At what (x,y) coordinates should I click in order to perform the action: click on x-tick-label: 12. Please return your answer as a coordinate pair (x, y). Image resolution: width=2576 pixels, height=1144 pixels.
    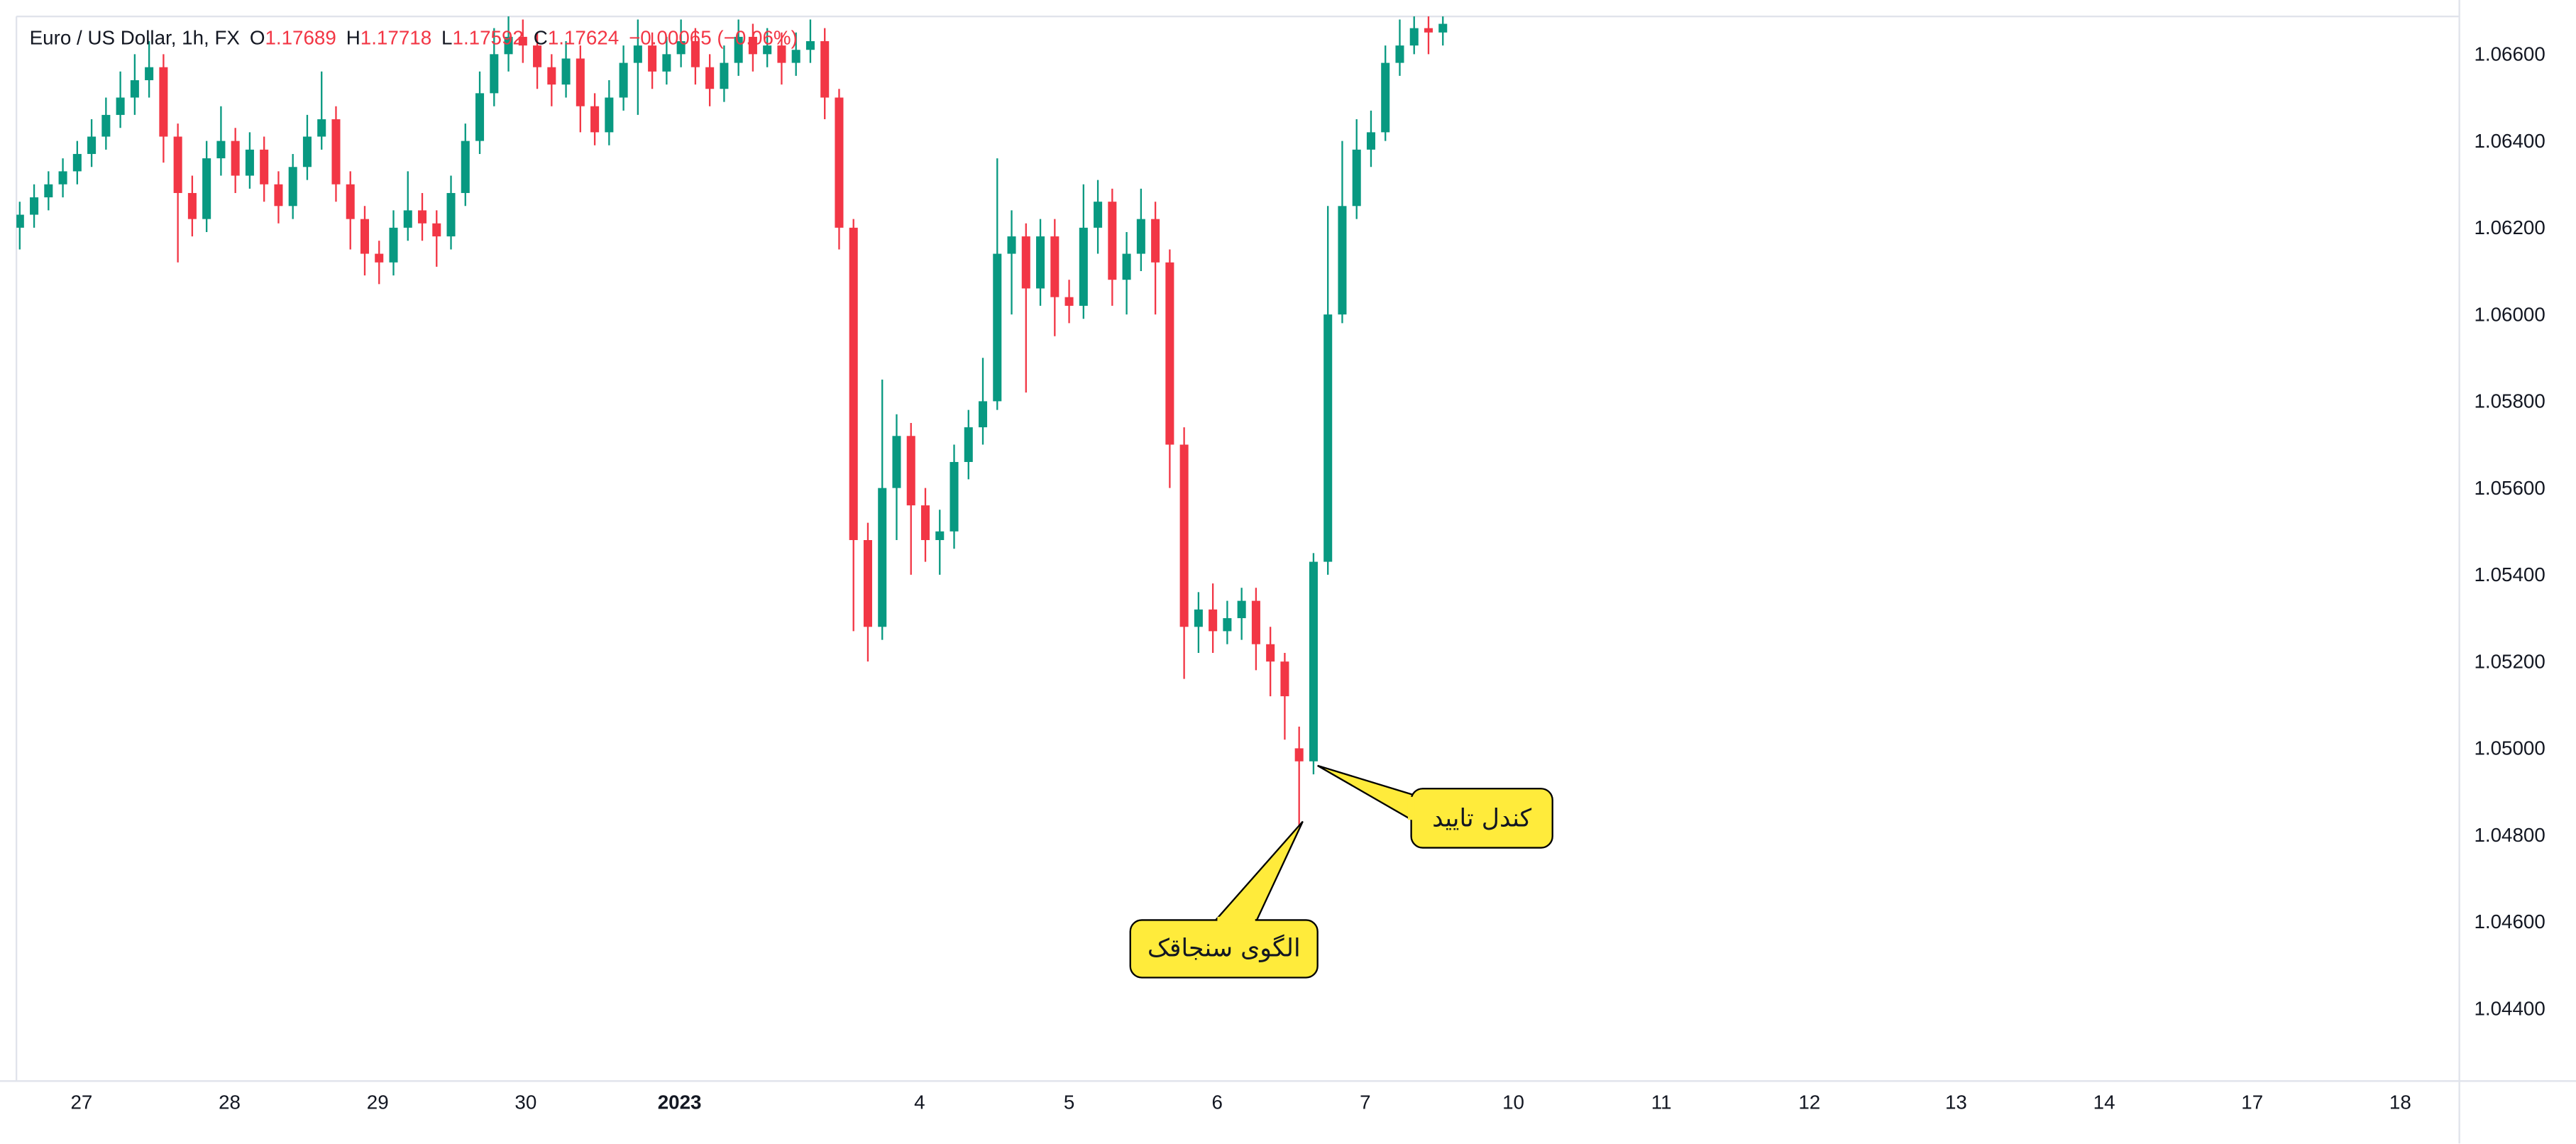
    Looking at the image, I should click on (1809, 1102).